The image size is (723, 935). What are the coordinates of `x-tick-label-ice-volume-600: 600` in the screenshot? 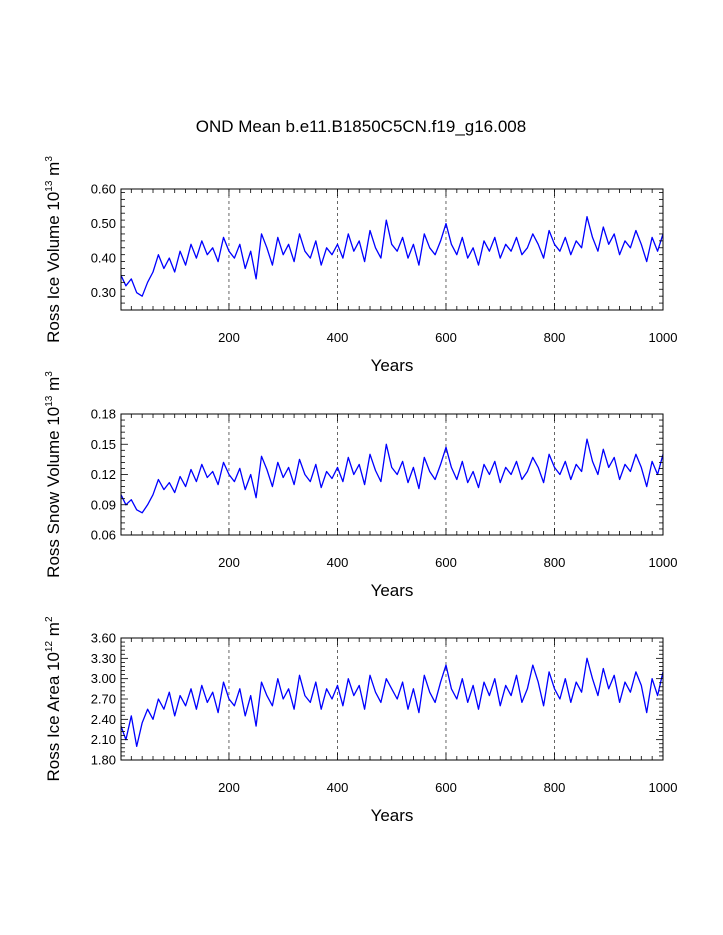 It's located at (446, 337).